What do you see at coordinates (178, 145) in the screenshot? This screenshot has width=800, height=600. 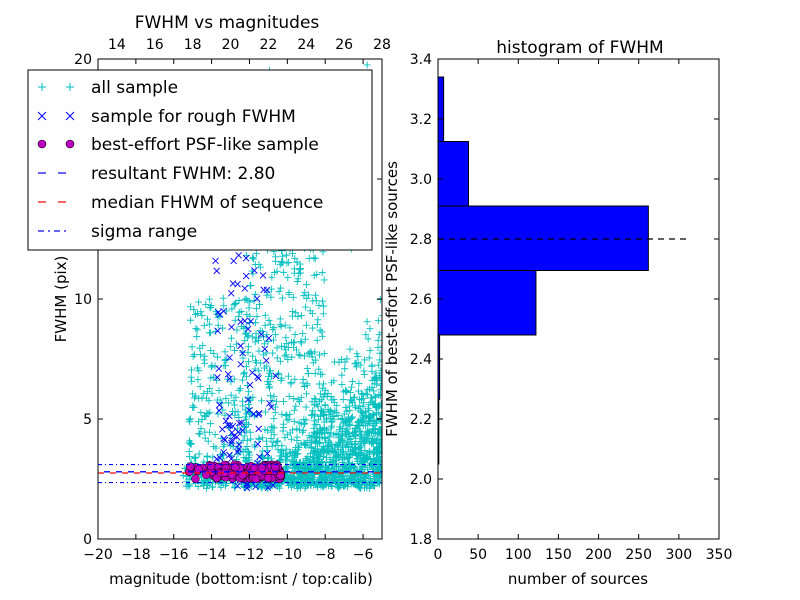 I see `legend-entry-psf-like: best-effort PSF-like sample` at bounding box center [178, 145].